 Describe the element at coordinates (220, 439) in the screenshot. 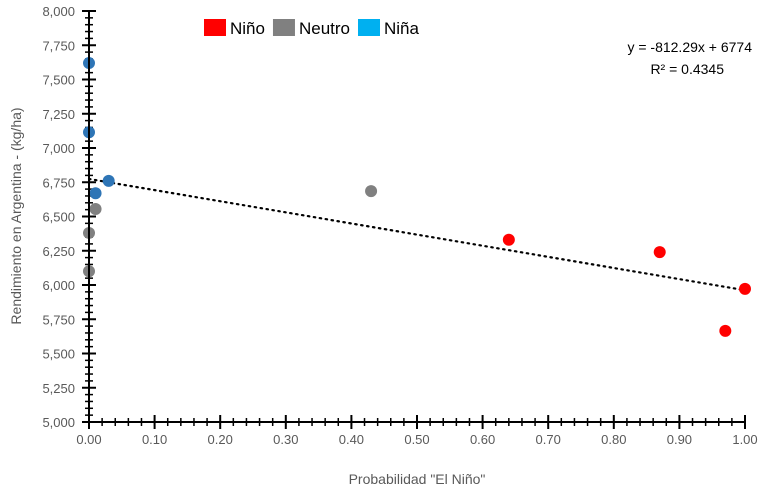

I see `x-tick-label: 0.20` at that location.